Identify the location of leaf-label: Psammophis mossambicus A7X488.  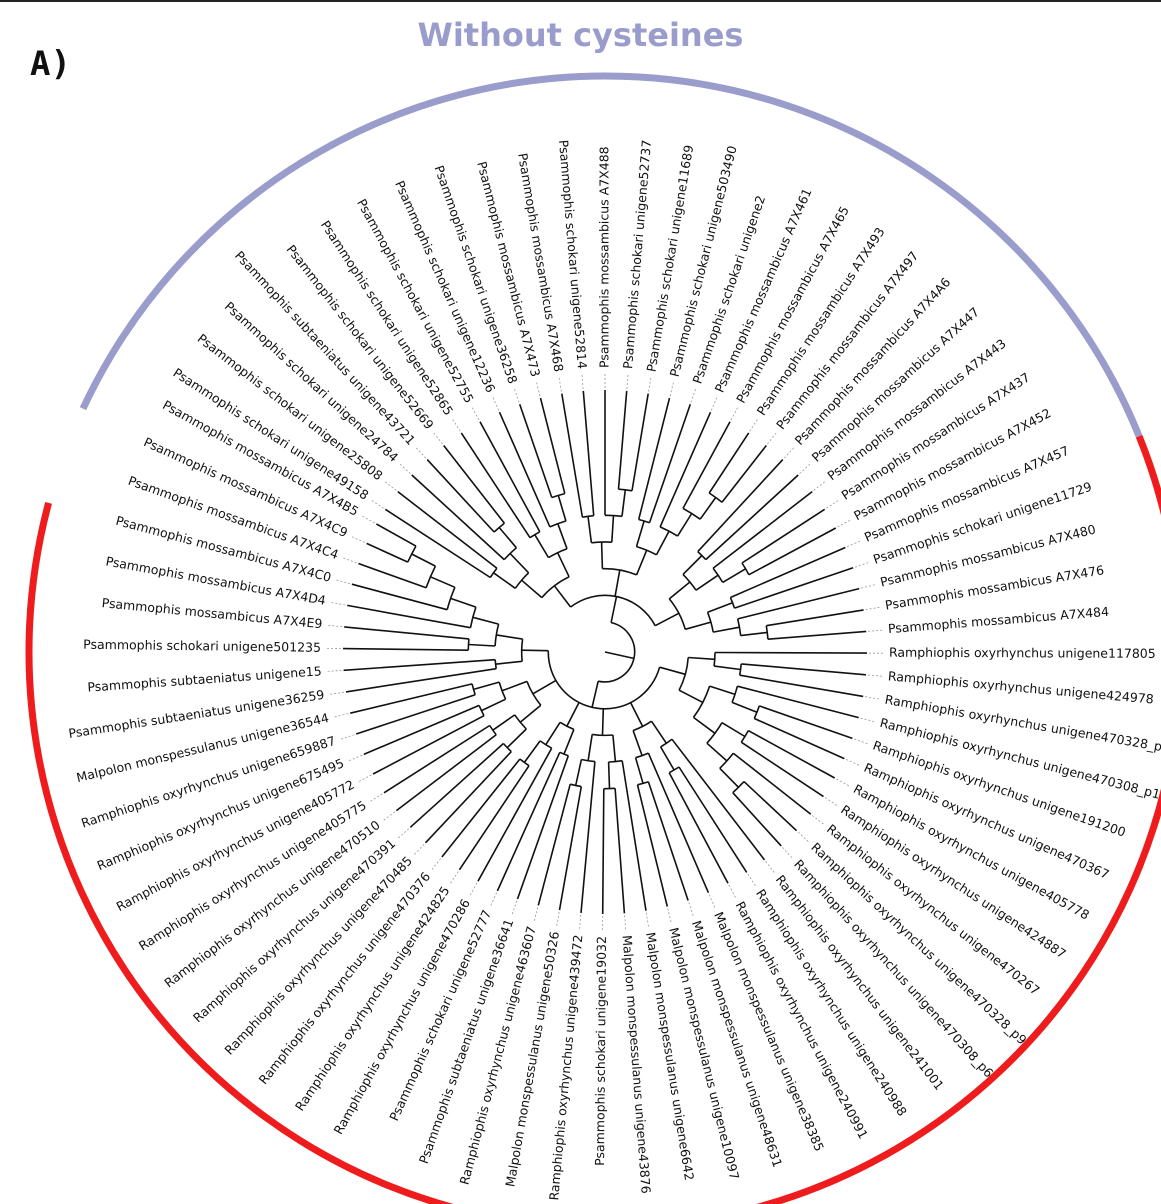
(604, 257).